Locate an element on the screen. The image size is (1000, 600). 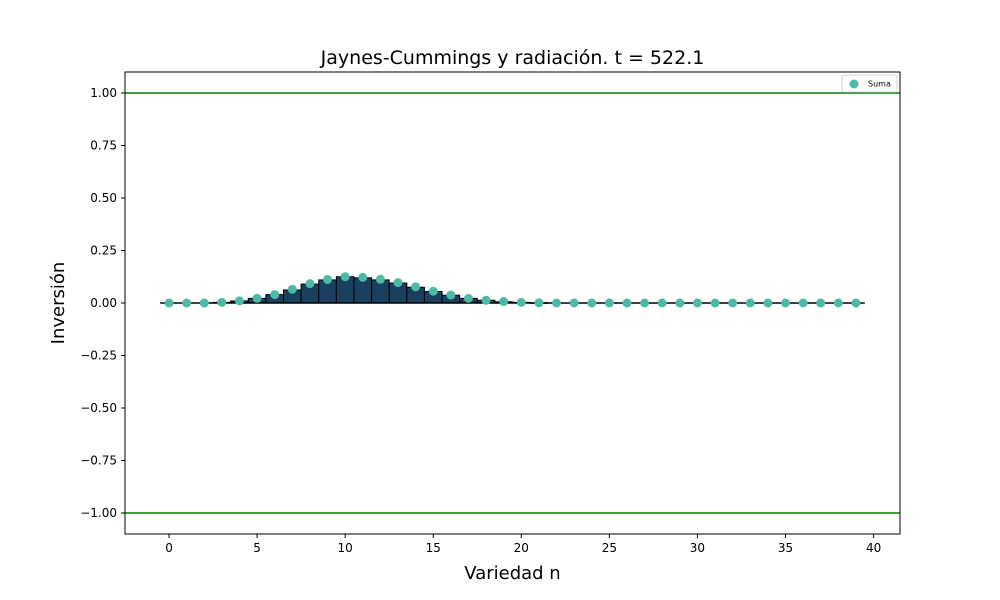
y-tick-label: −0.25 is located at coordinates (98, 356).